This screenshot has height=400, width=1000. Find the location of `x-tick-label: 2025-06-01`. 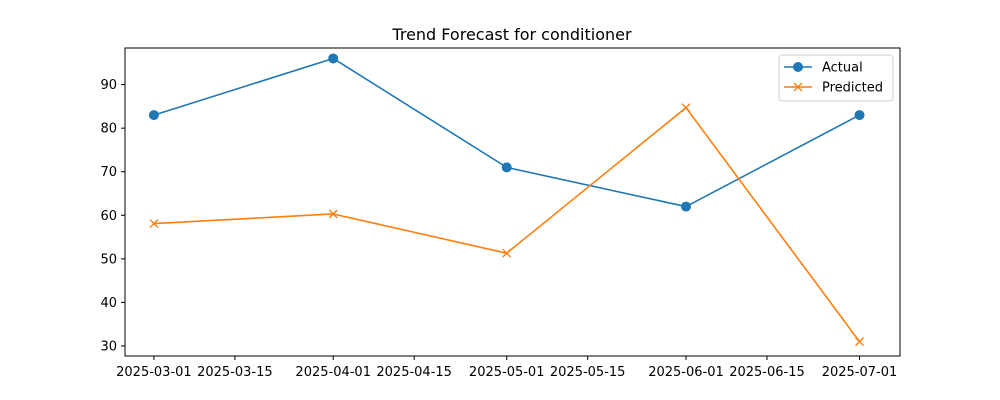

x-tick-label: 2025-06-01 is located at coordinates (686, 372).